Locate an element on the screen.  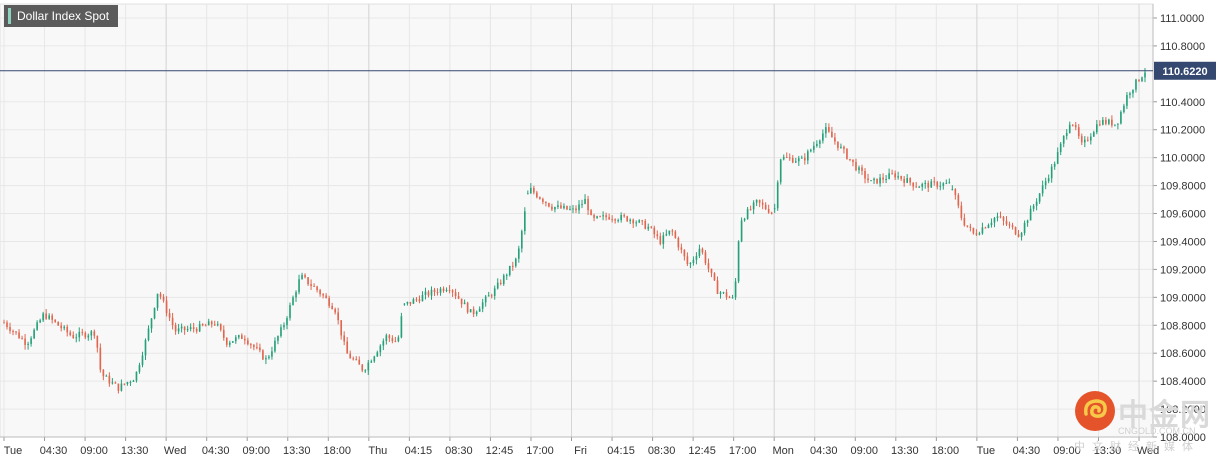
x-tick-label: 04:15 is located at coordinates (419, 451).